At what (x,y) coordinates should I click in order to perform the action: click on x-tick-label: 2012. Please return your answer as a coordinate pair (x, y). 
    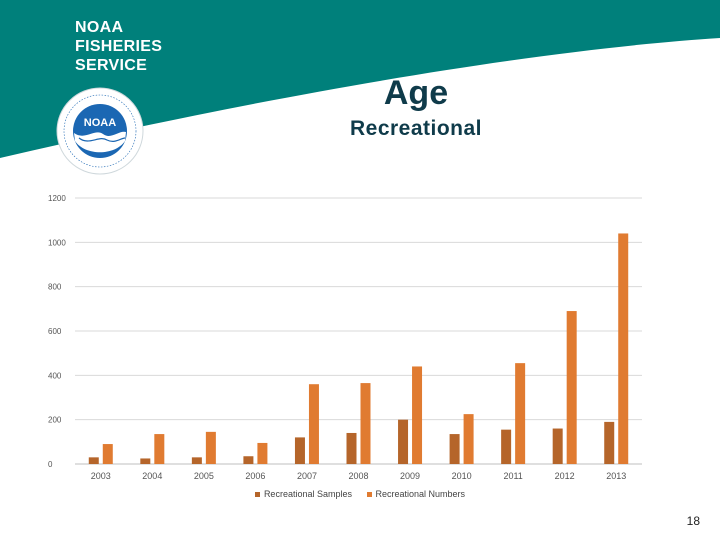
    Looking at the image, I should click on (565, 476).